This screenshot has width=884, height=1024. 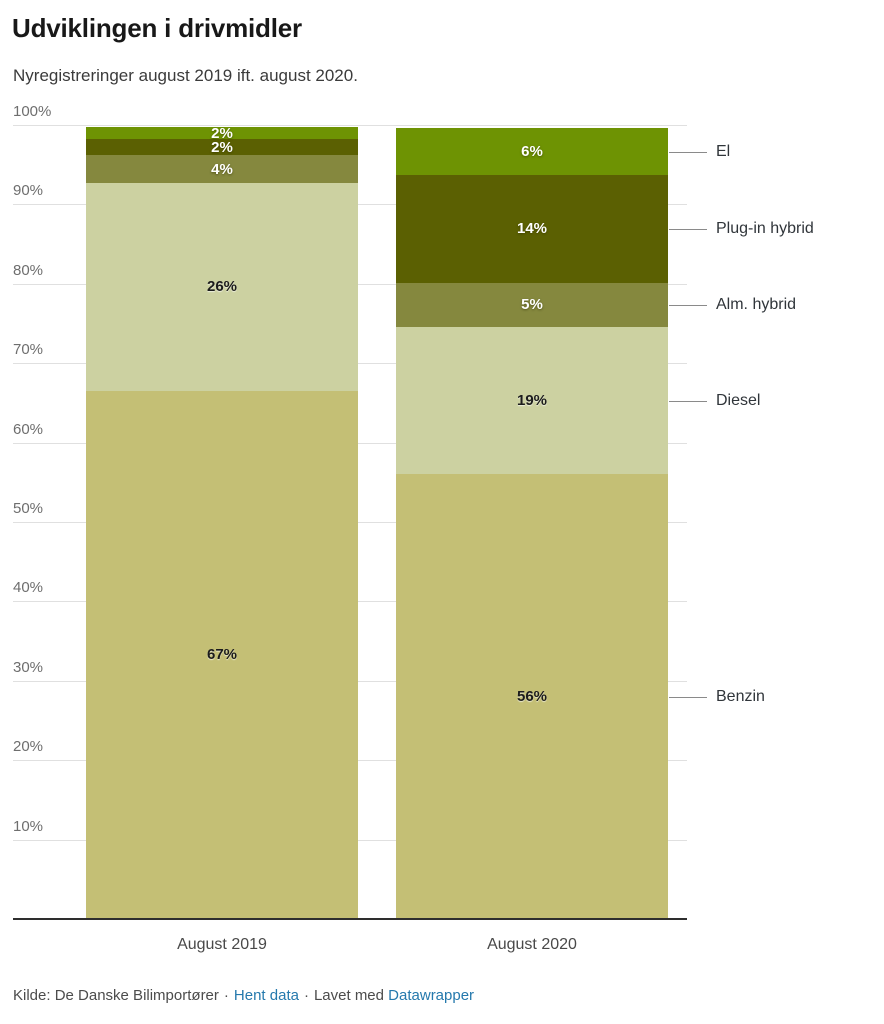 I want to click on series-label-el: El, so click(x=723, y=151).